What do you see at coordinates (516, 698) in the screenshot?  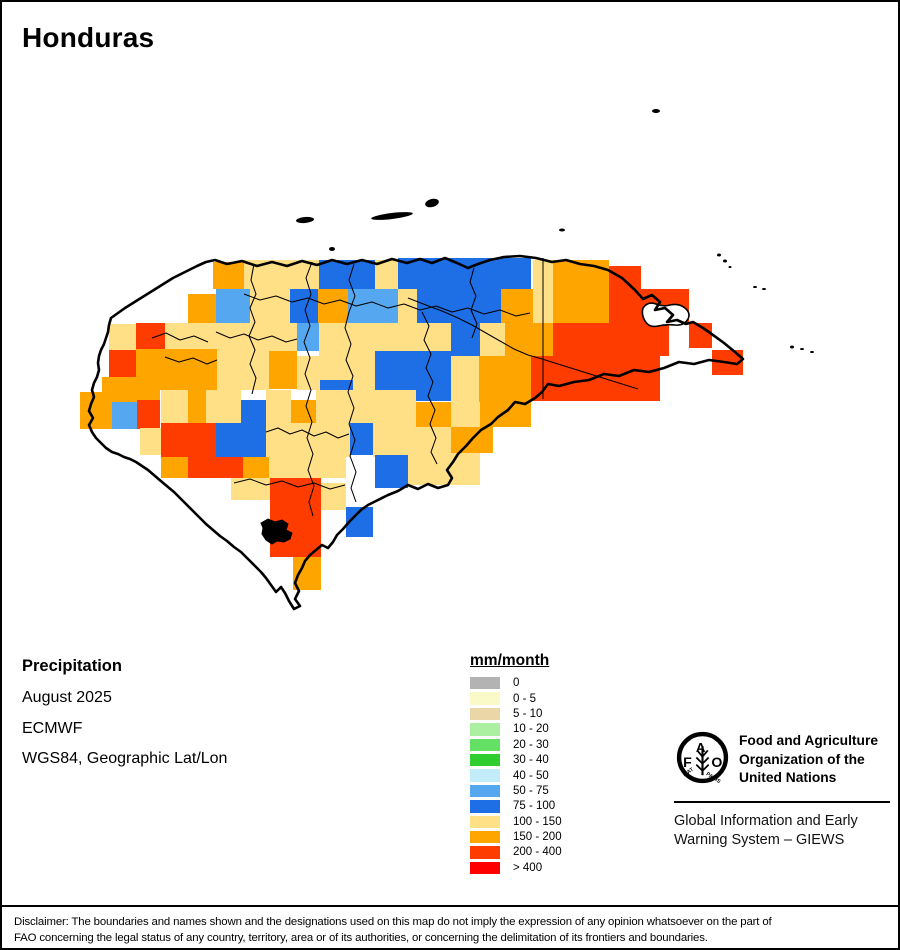 I see `legend-row: 0 - 5` at bounding box center [516, 698].